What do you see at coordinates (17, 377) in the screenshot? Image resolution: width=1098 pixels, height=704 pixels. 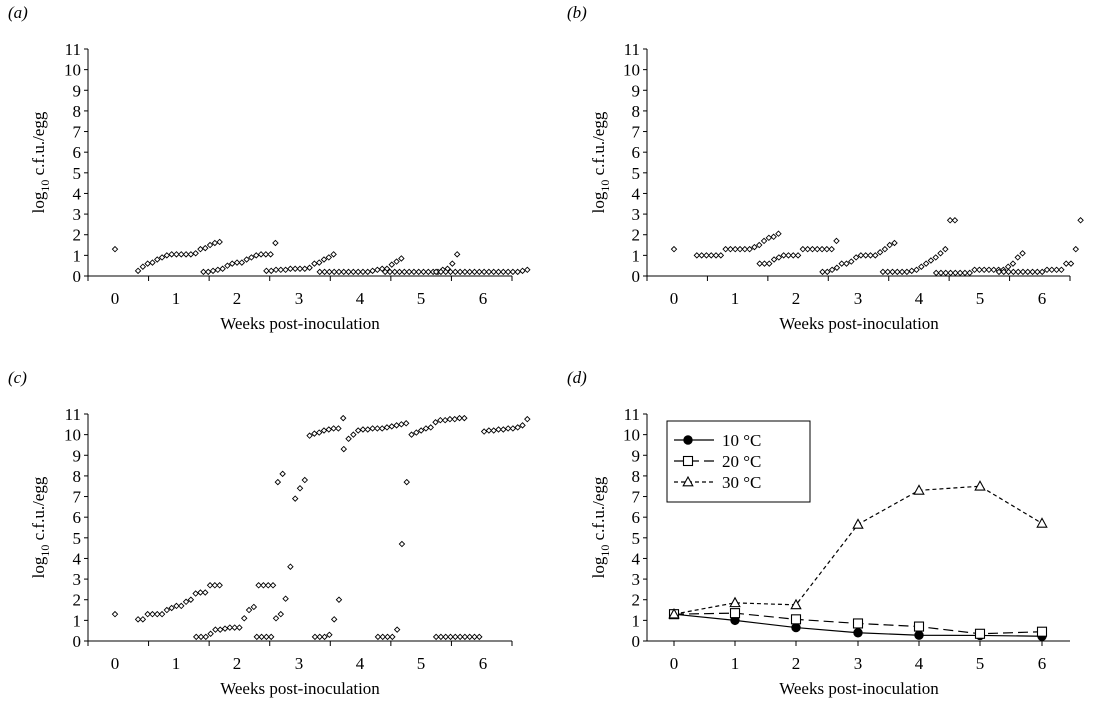 I see `panel-label: (c)` at bounding box center [17, 377].